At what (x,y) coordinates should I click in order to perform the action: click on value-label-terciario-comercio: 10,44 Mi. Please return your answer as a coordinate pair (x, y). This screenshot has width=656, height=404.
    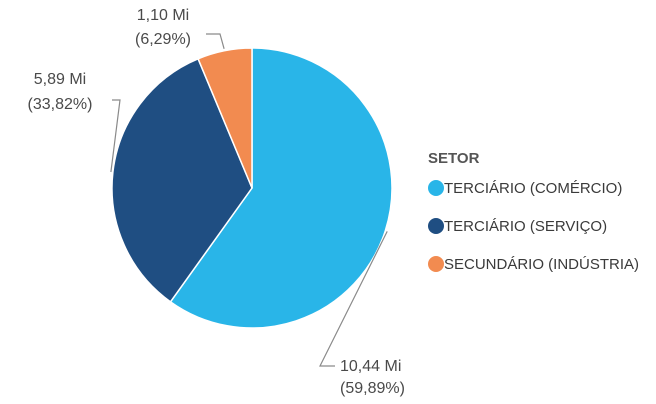
    Looking at the image, I should click on (370, 366).